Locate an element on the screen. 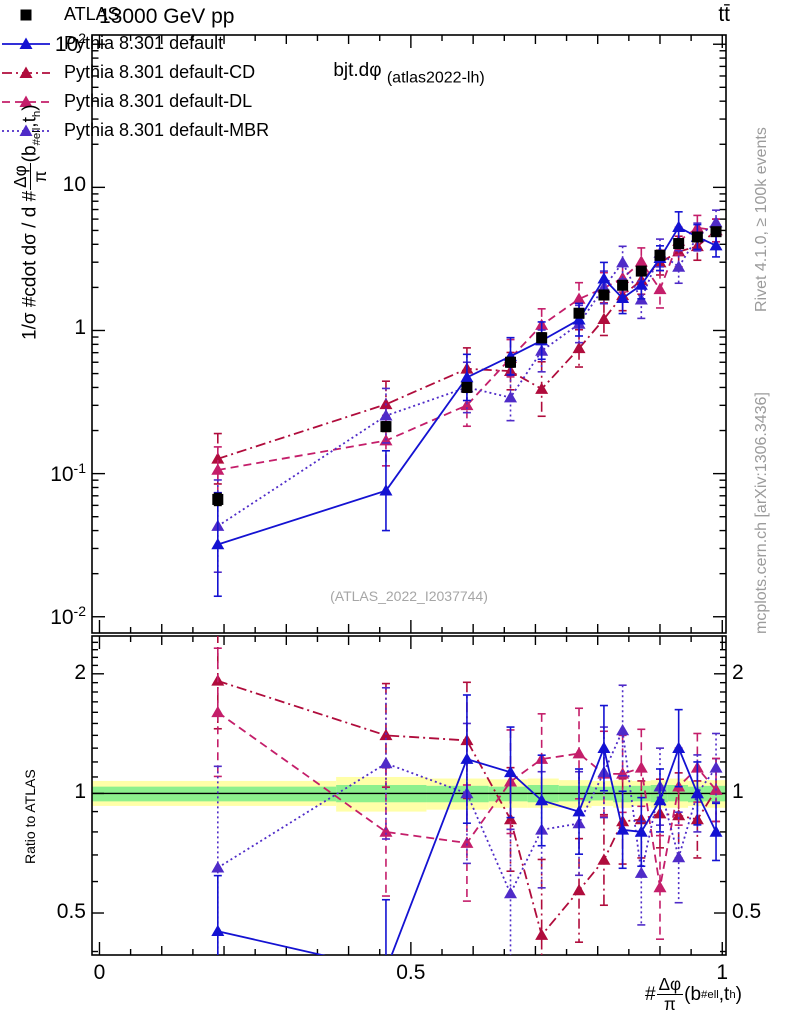 This screenshot has height=1024, width=786. plot-title-main: bjt.dφ is located at coordinates (357, 70).